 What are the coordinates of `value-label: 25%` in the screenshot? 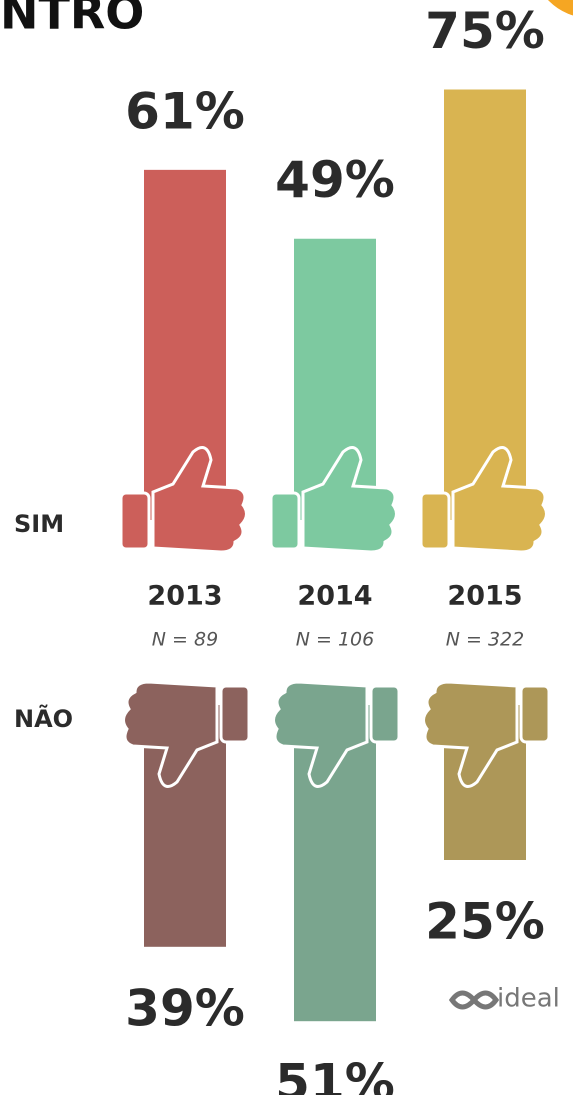 It's located at (485, 922).